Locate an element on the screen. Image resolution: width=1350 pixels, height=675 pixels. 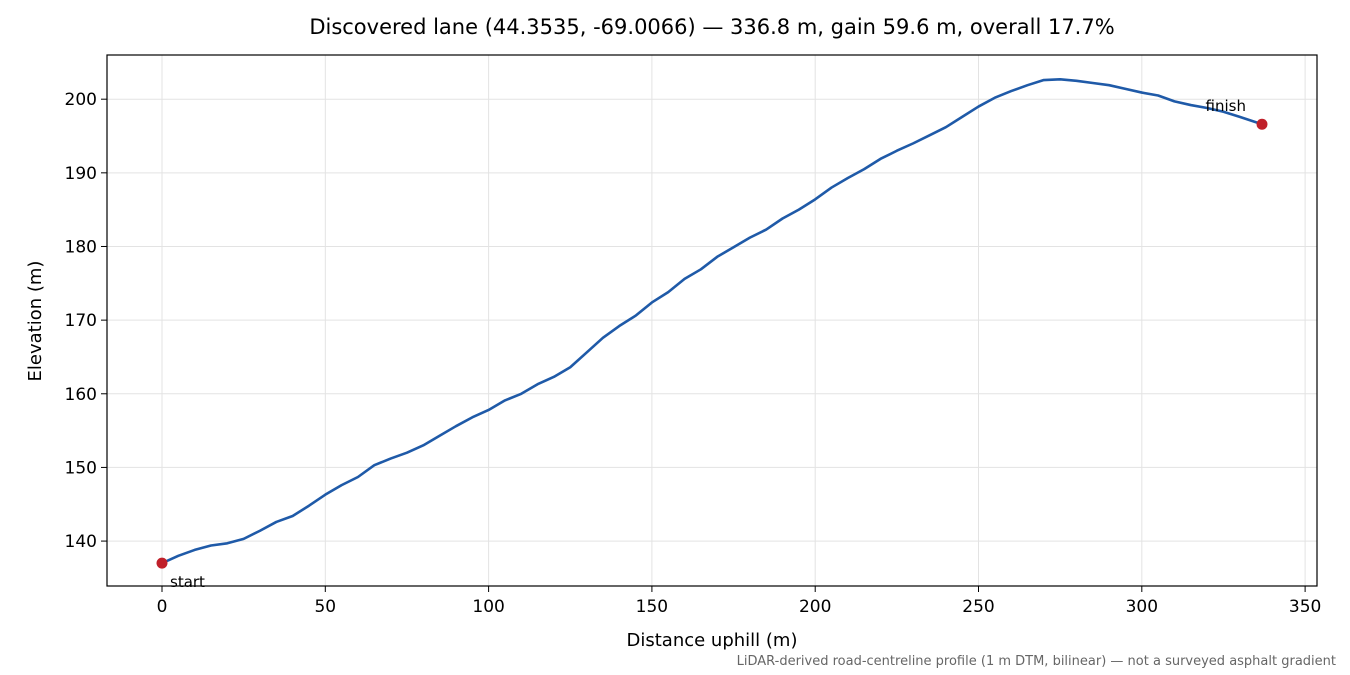
y-tick-label: 190 is located at coordinates (81, 174).